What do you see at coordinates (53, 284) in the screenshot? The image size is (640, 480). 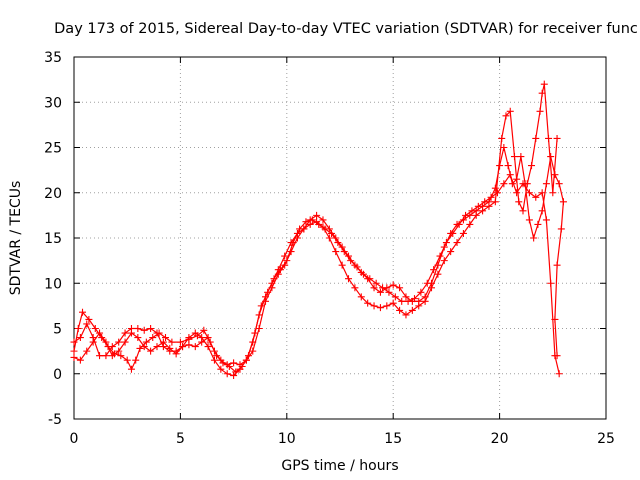 I see `y-tick-label: 10` at bounding box center [53, 284].